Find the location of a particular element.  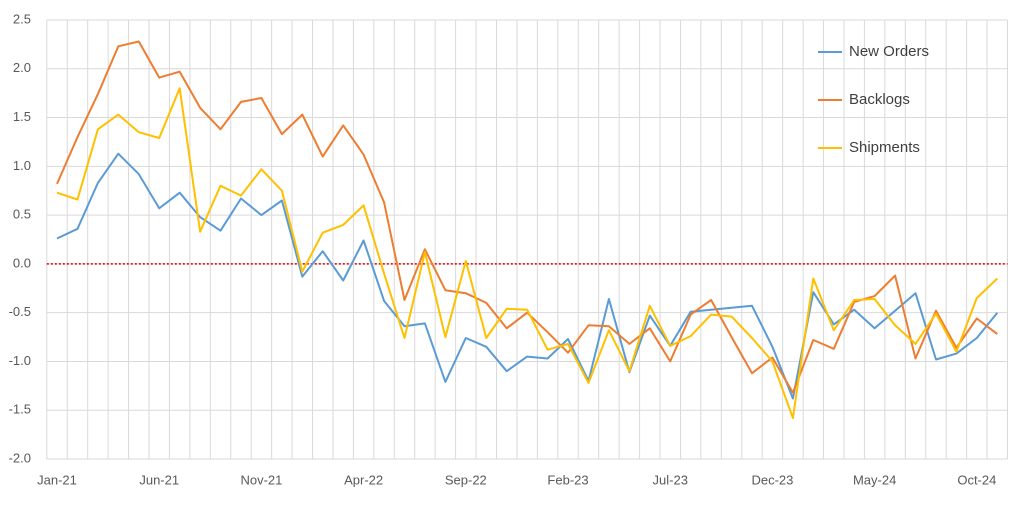

y-tick-label: 0.5 is located at coordinates (22, 214).